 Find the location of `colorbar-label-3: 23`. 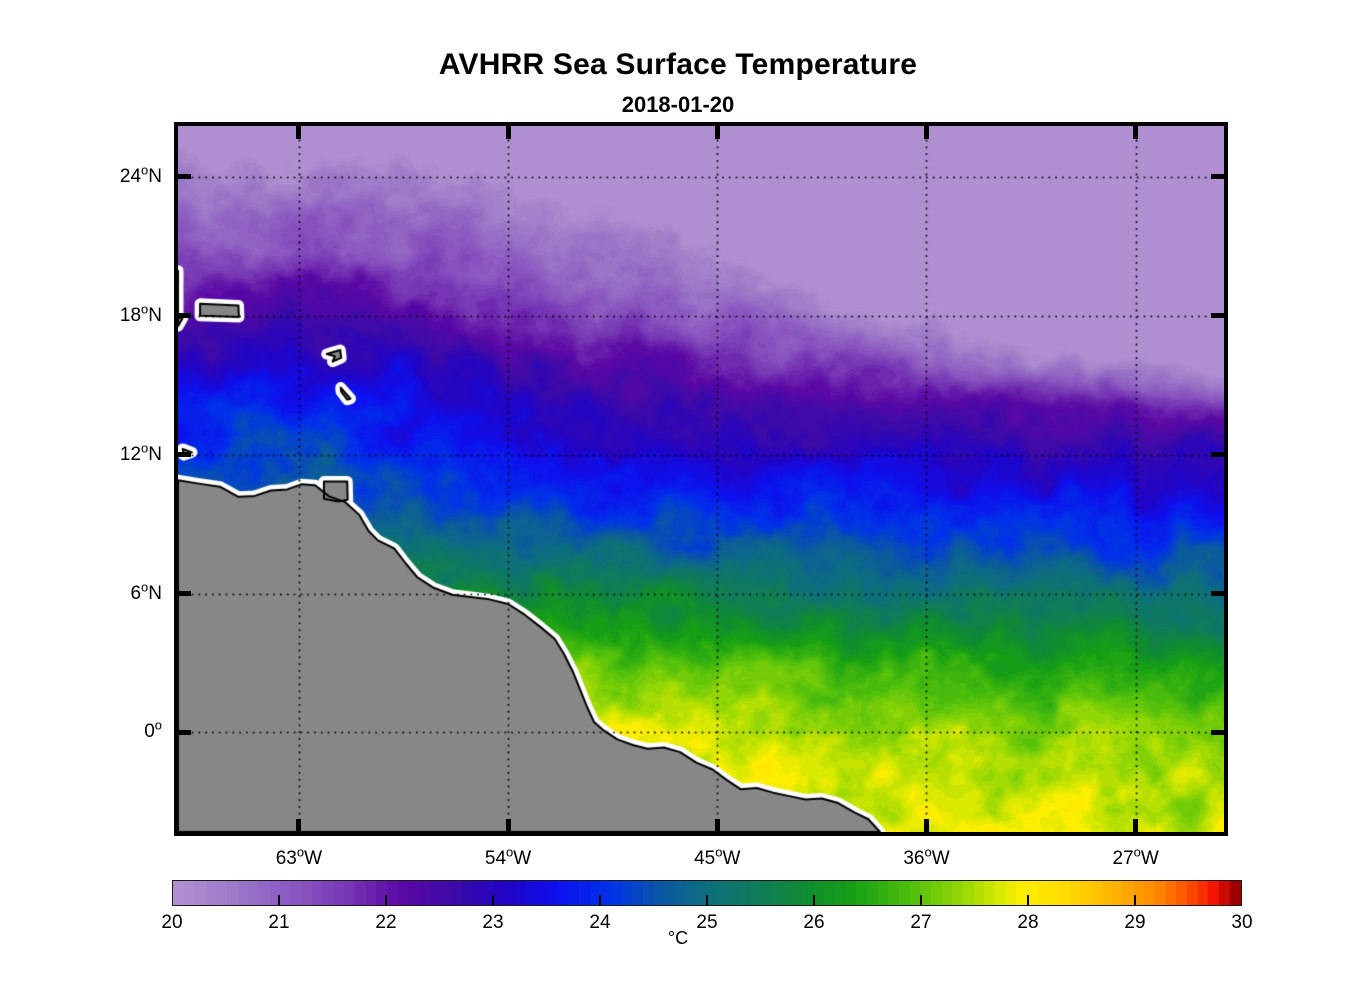

colorbar-label-3: 23 is located at coordinates (493, 922).